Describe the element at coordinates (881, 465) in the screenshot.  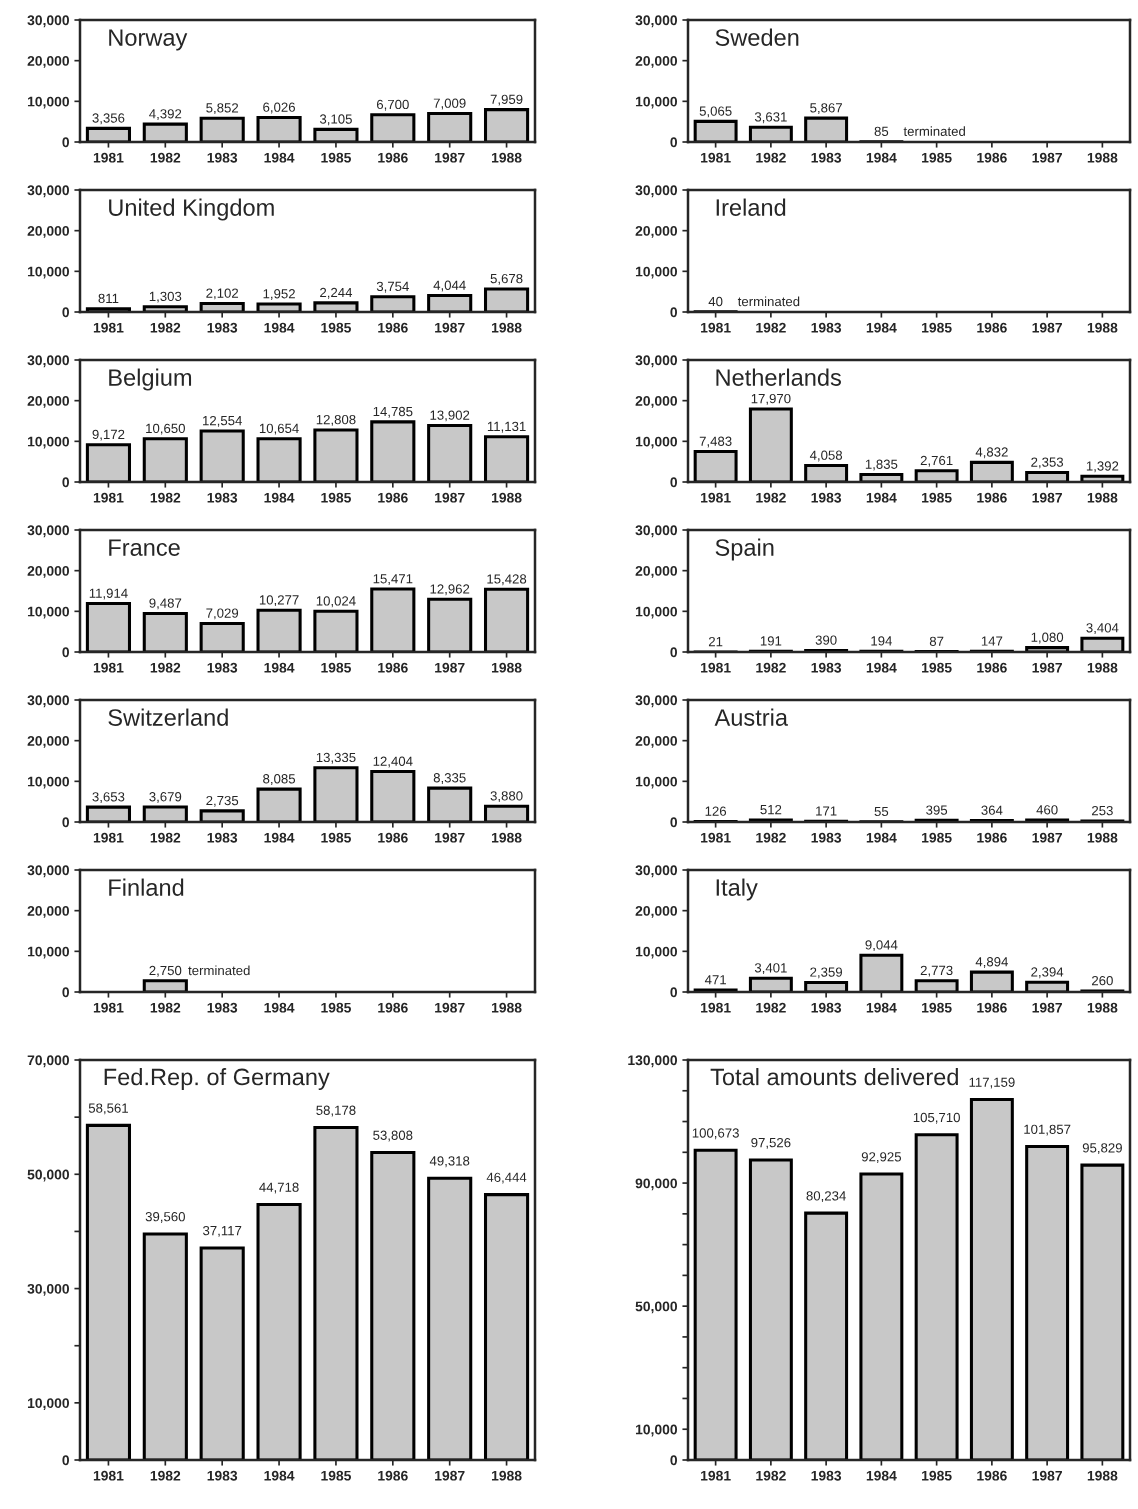
I see `data-label: 1,835` at that location.